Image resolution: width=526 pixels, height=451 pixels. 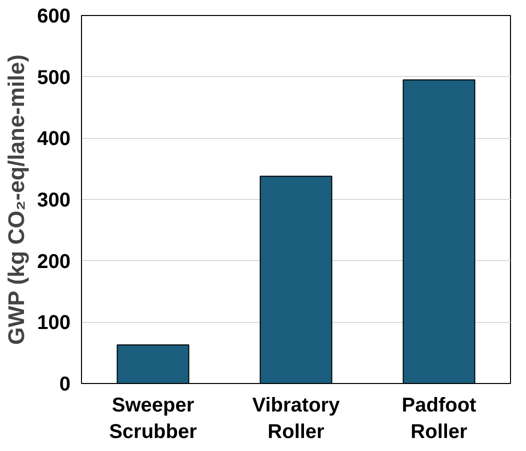 What do you see at coordinates (54, 201) in the screenshot?
I see `y-tick-label: 300` at bounding box center [54, 201].